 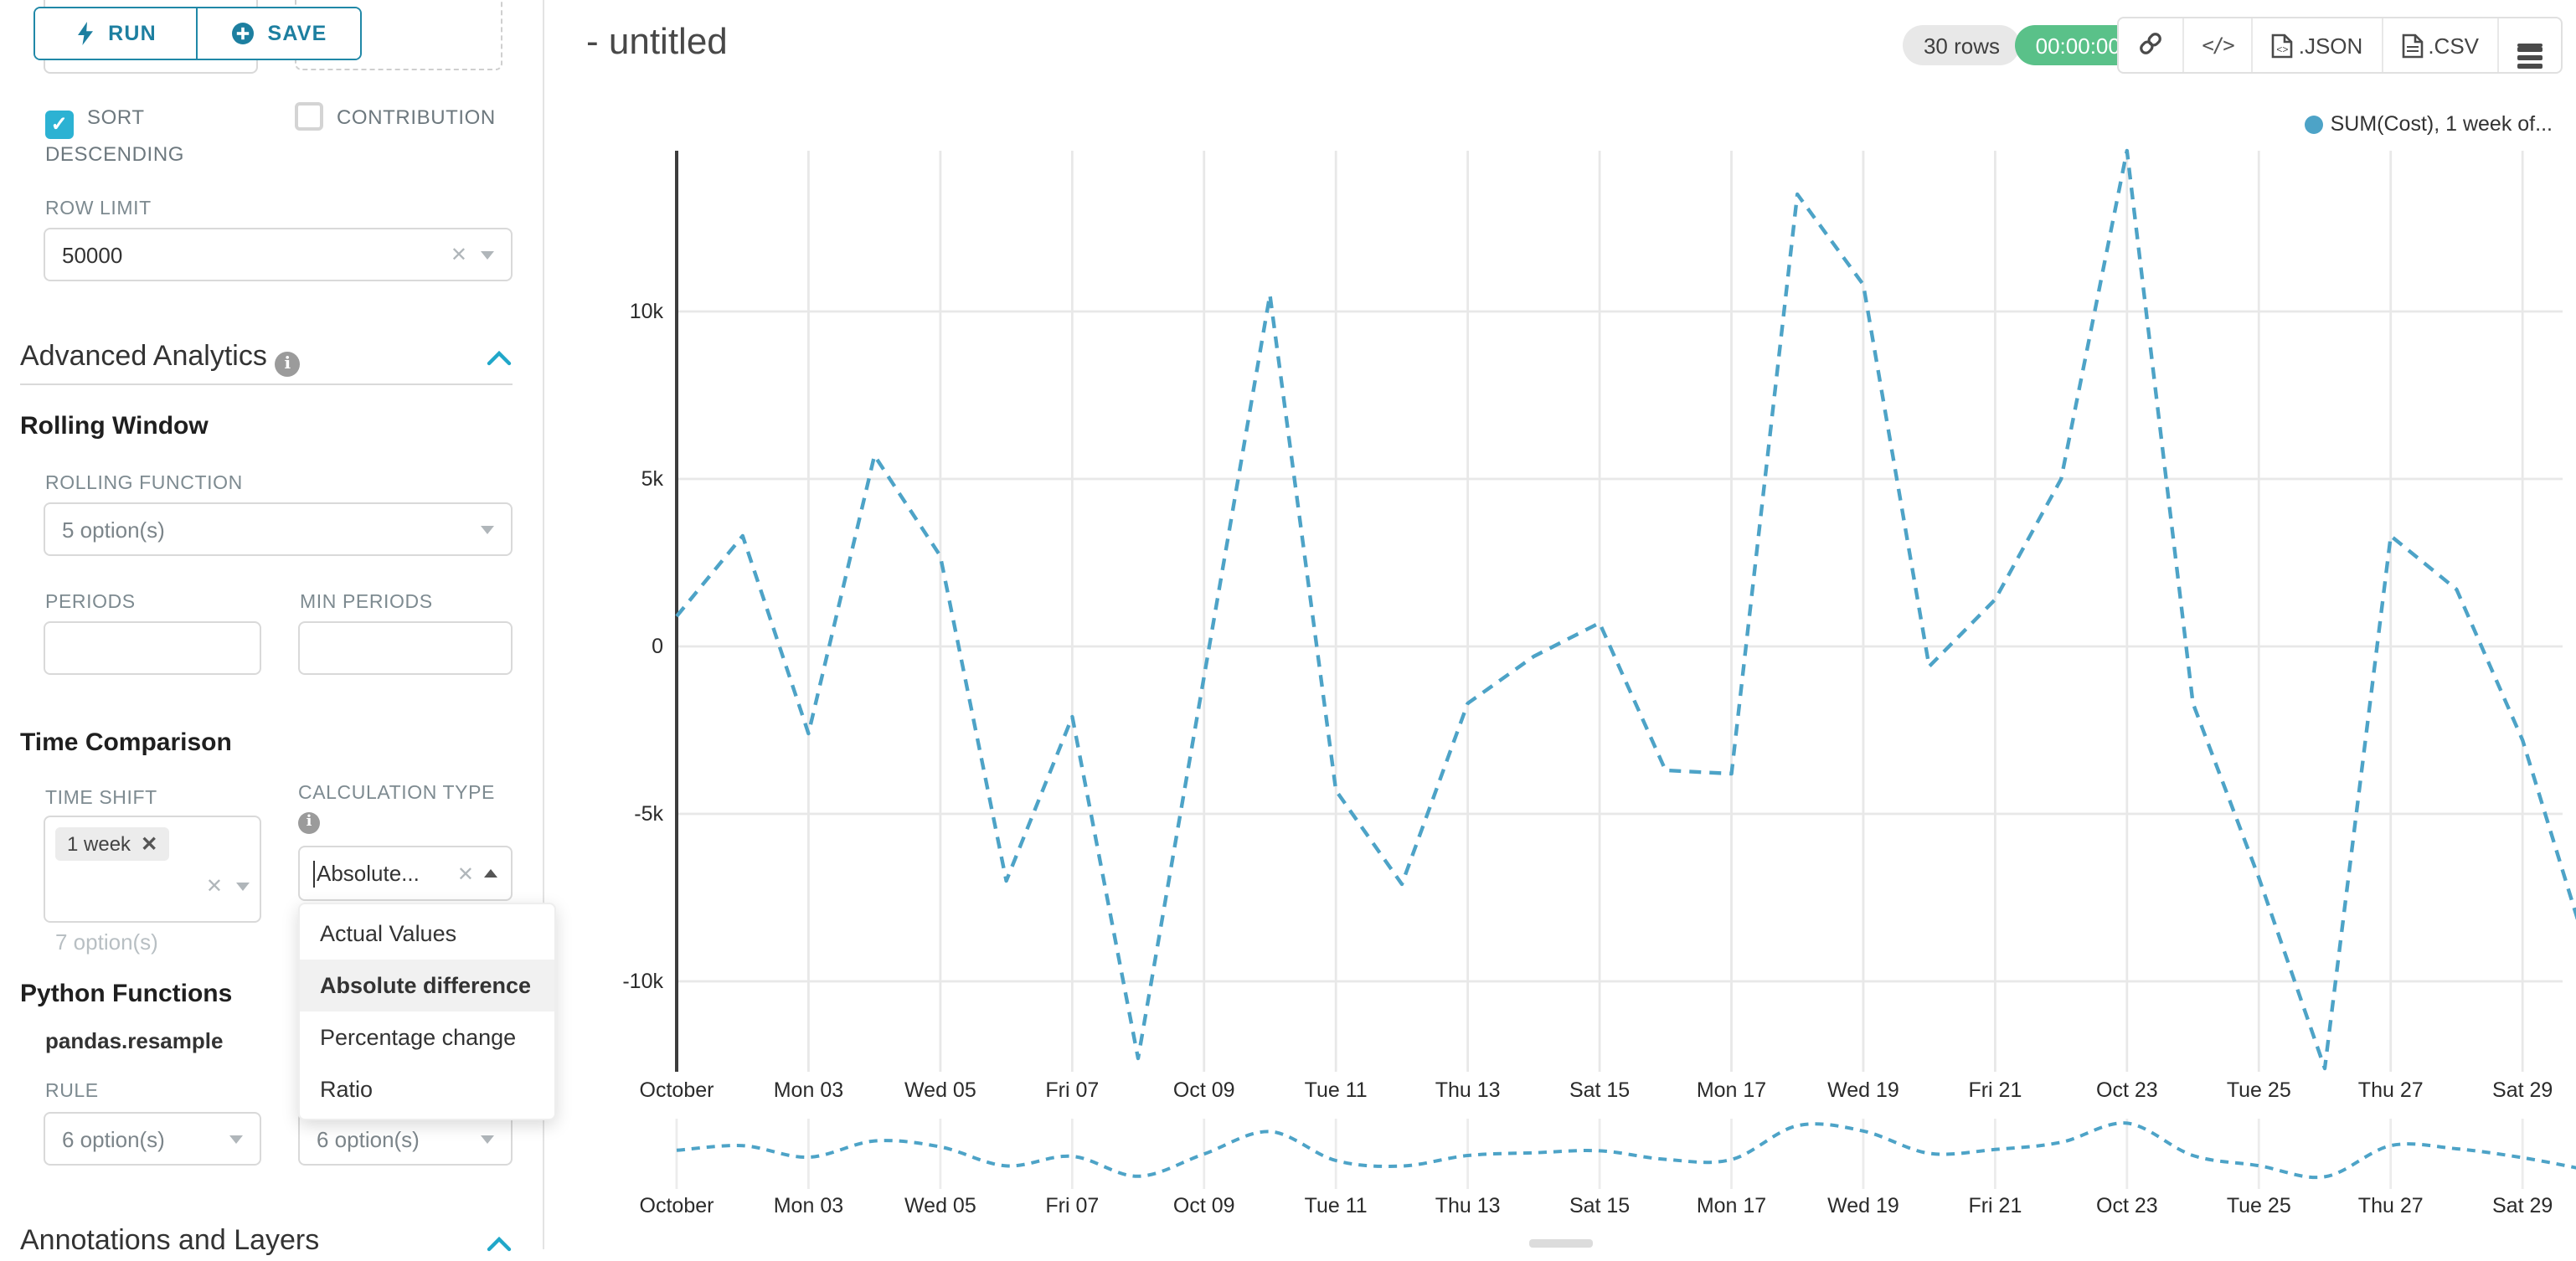 I want to click on min-periods-input, so click(x=405, y=648).